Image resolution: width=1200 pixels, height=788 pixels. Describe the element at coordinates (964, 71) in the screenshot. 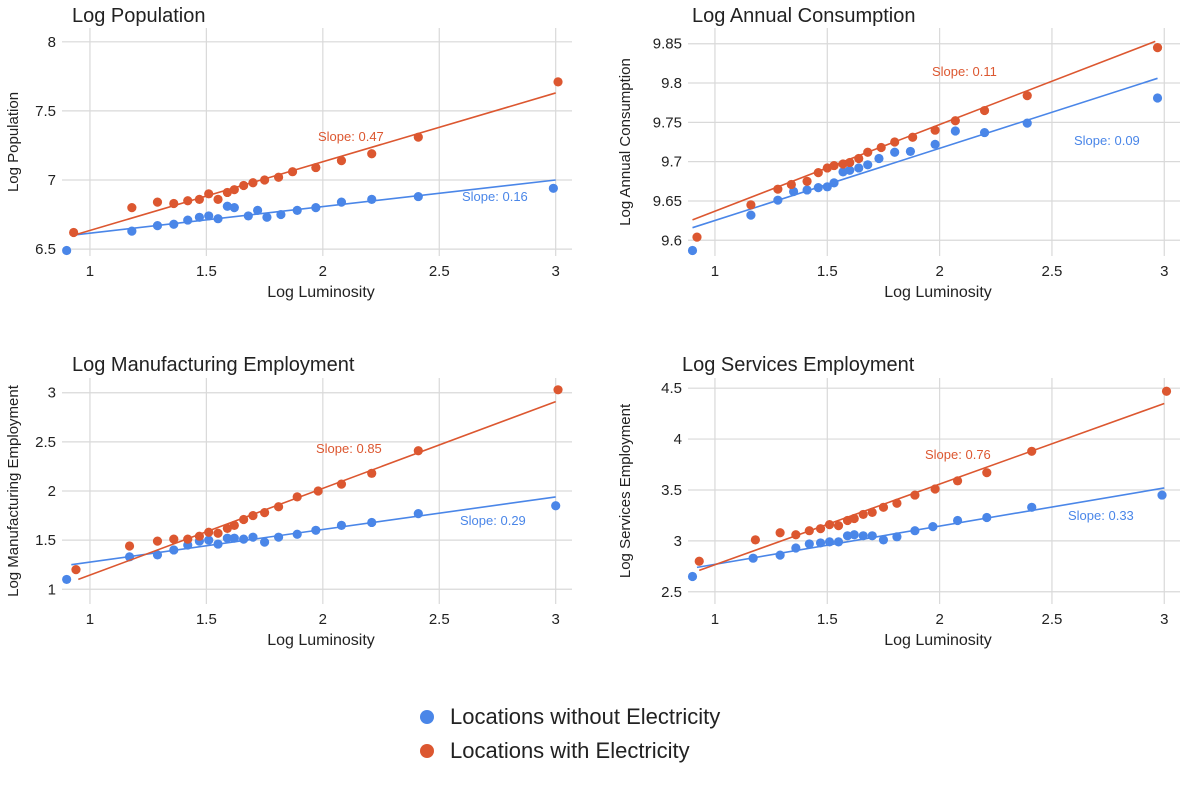

I see `slope-label-with-electricity: Slope: 0.11` at that location.